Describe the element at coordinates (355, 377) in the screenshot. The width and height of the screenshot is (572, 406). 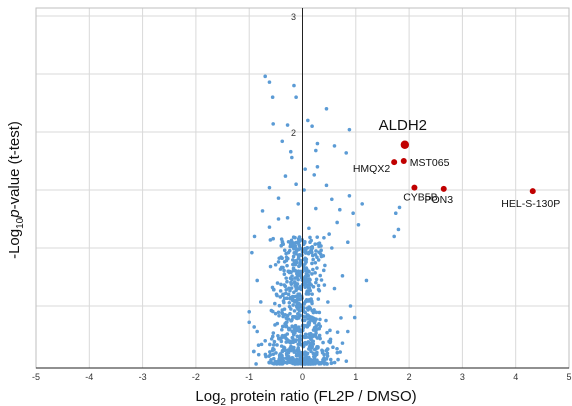
I see `x-tick-label: 1` at that location.